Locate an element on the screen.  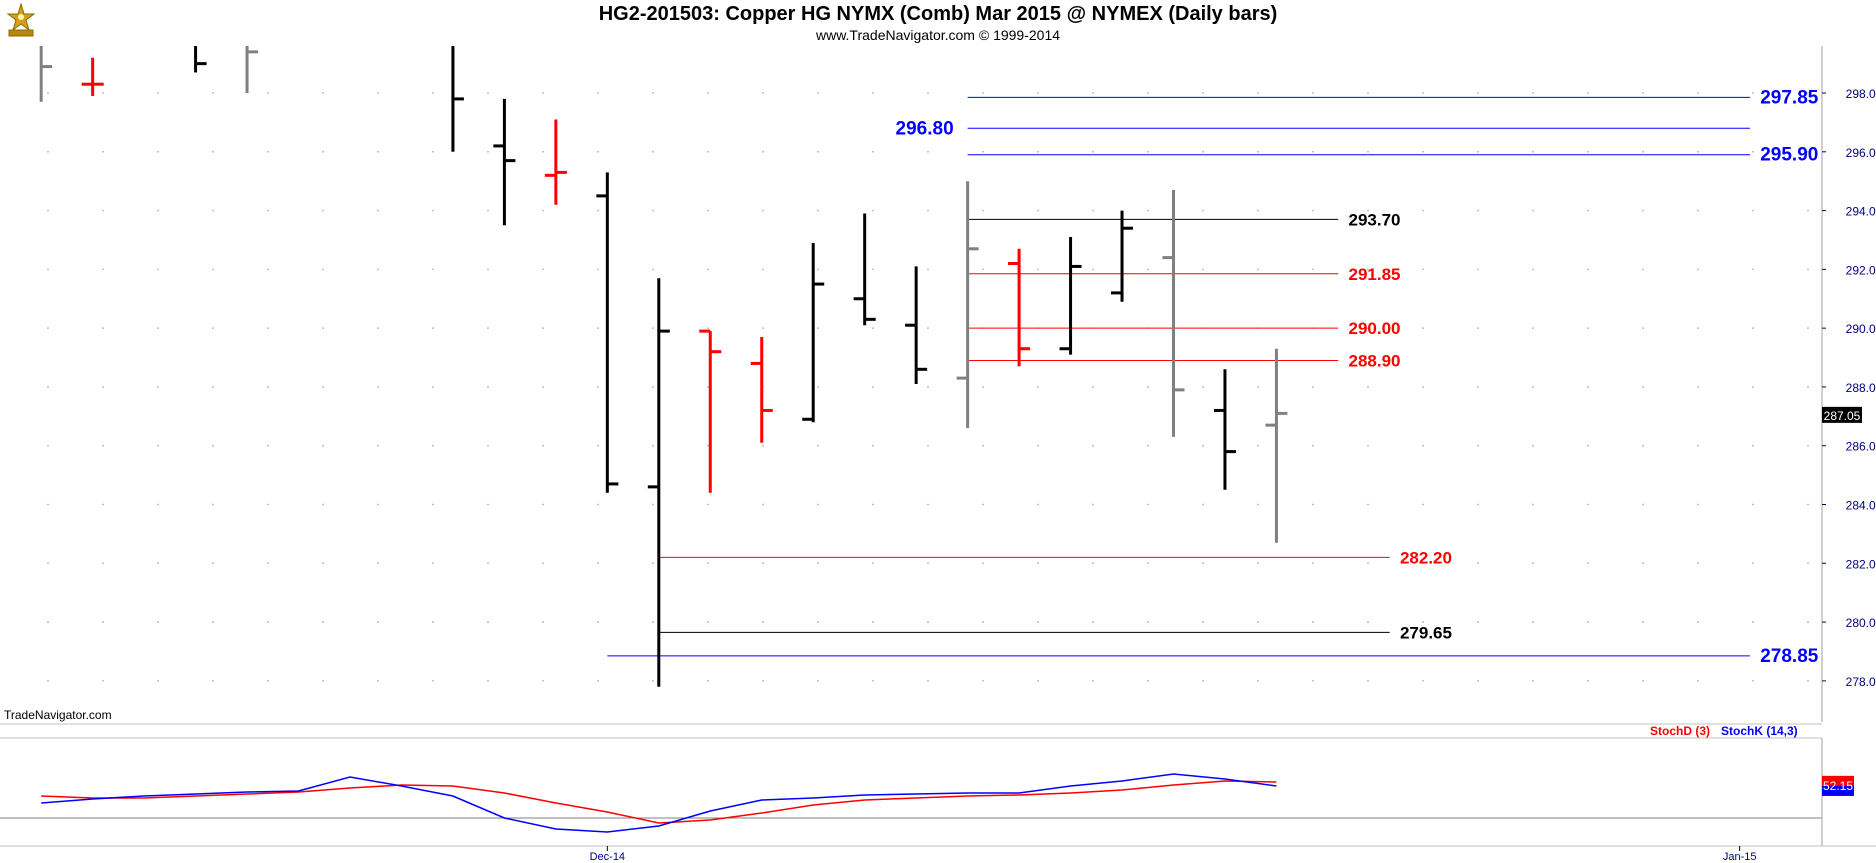
level-label: 288.90 is located at coordinates (1374, 360).